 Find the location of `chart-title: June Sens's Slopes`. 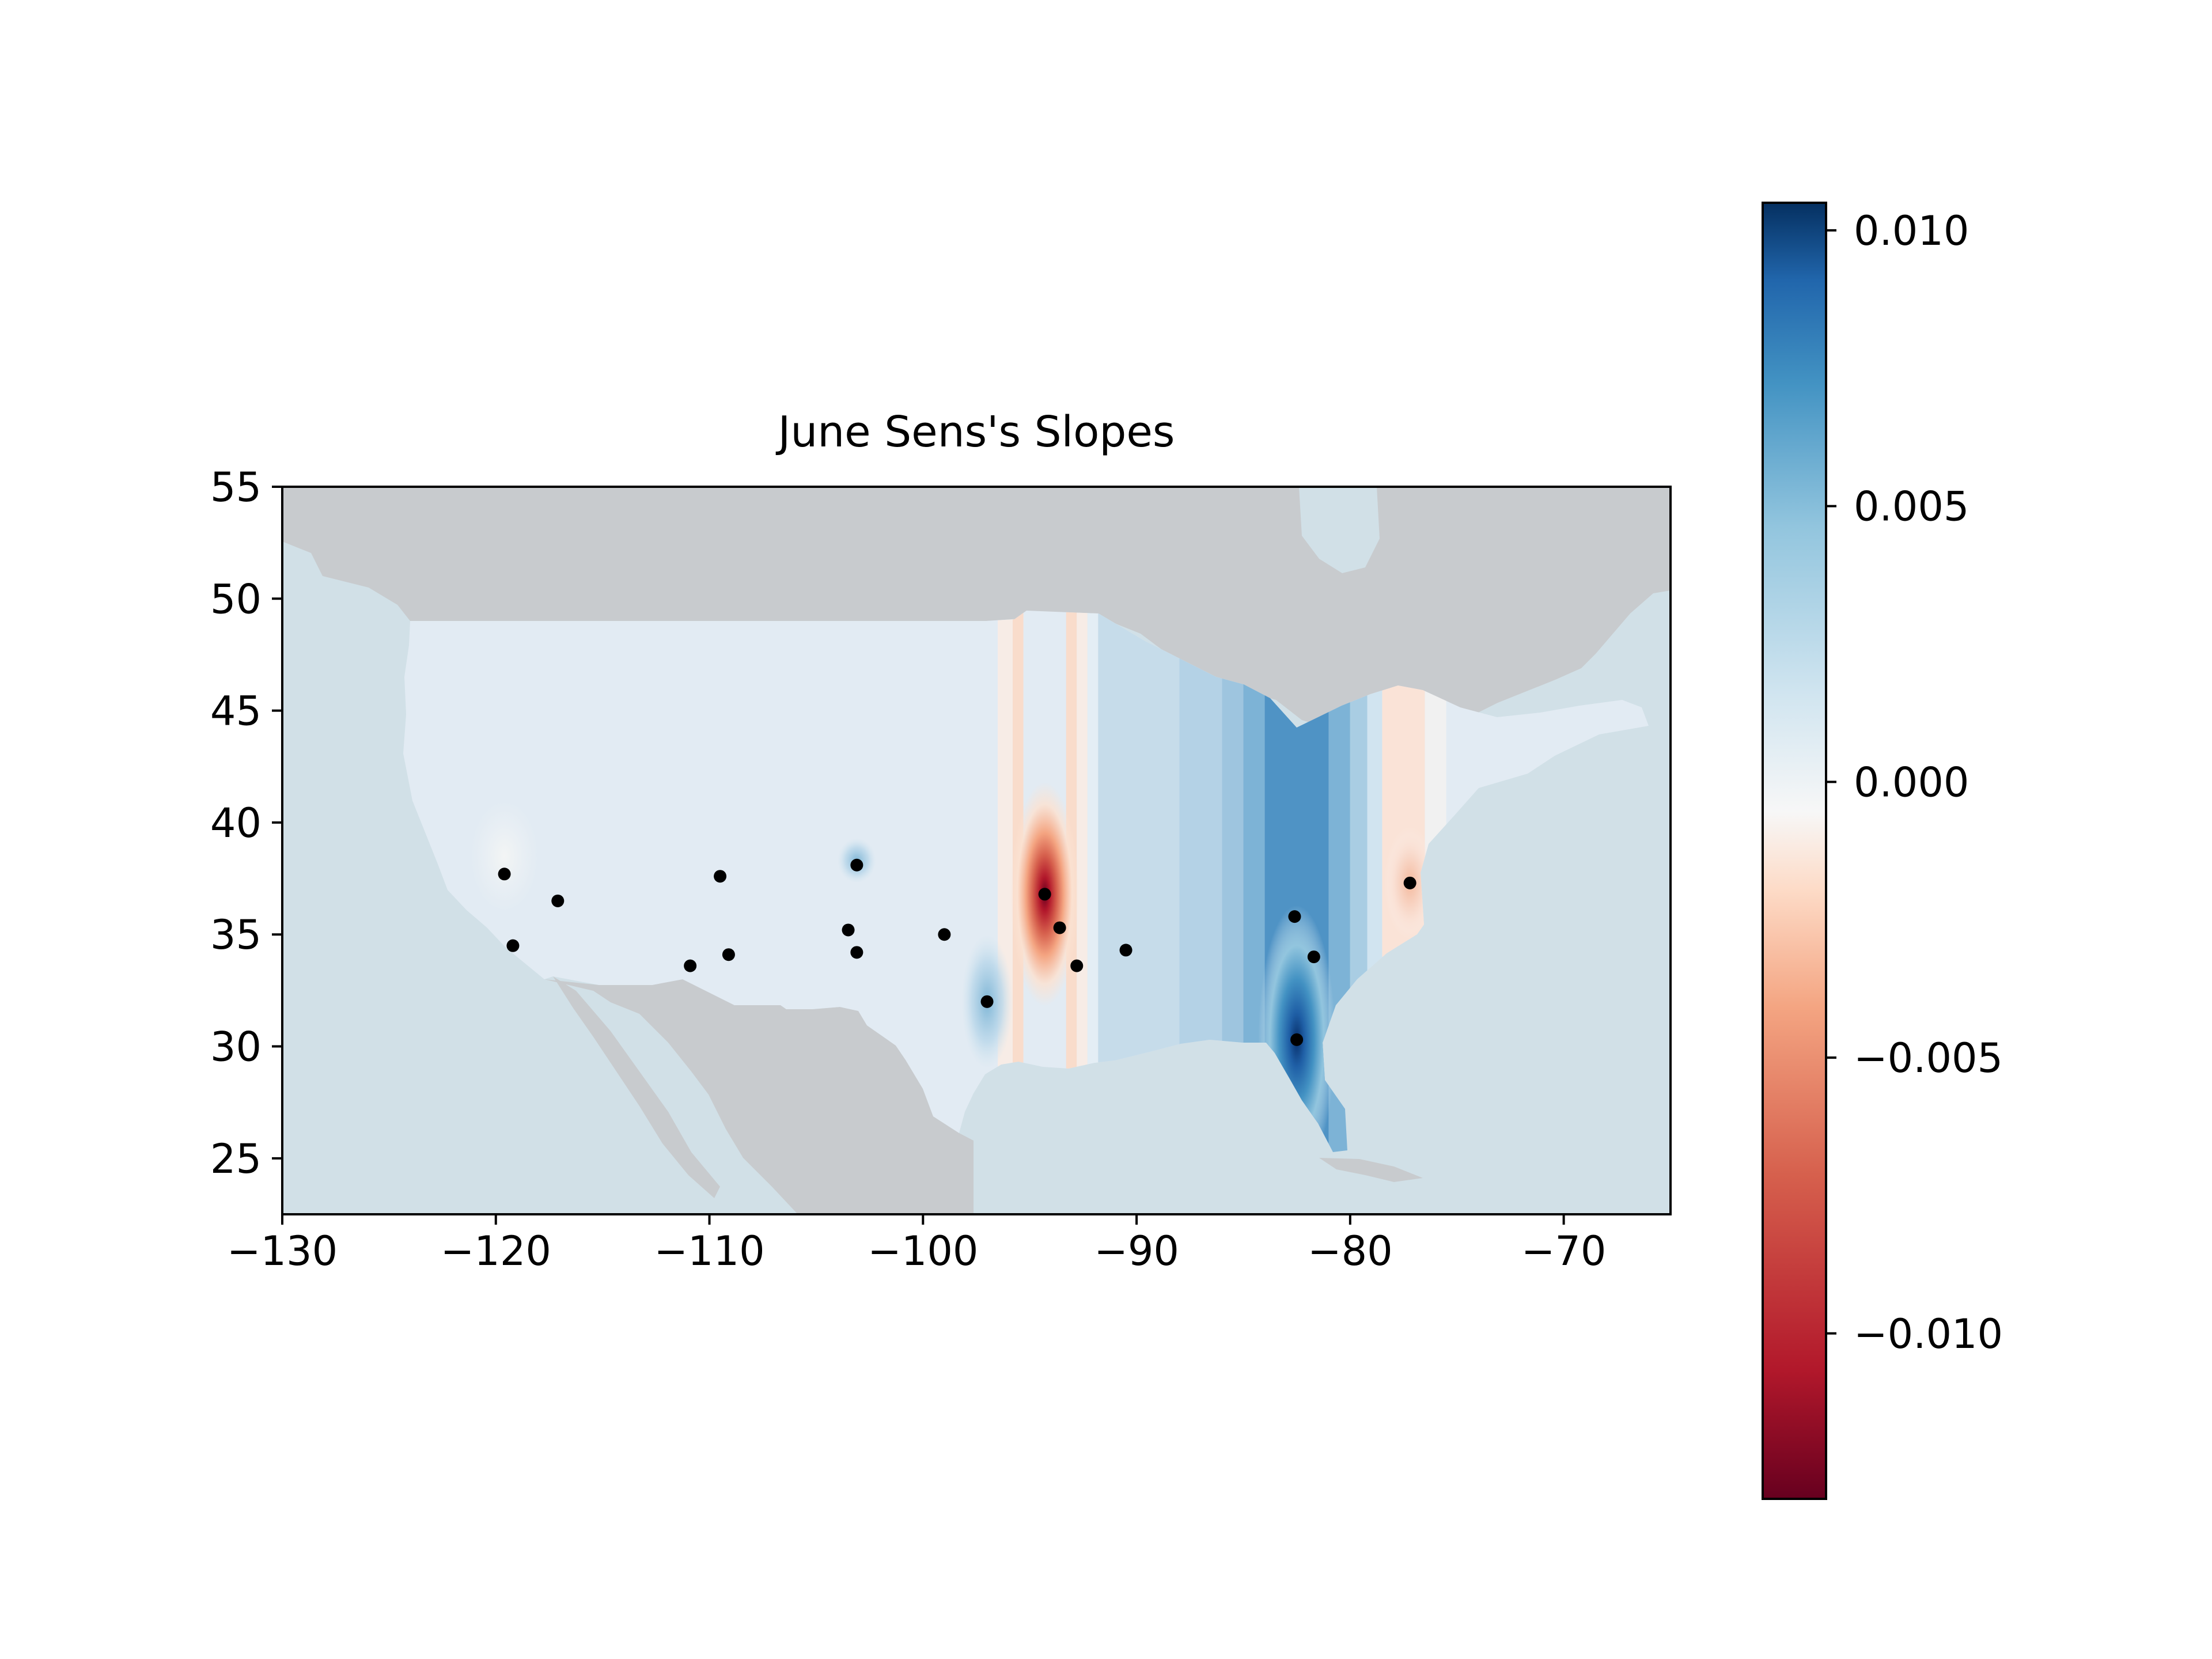

chart-title: June Sens's Slopes is located at coordinates (975, 432).